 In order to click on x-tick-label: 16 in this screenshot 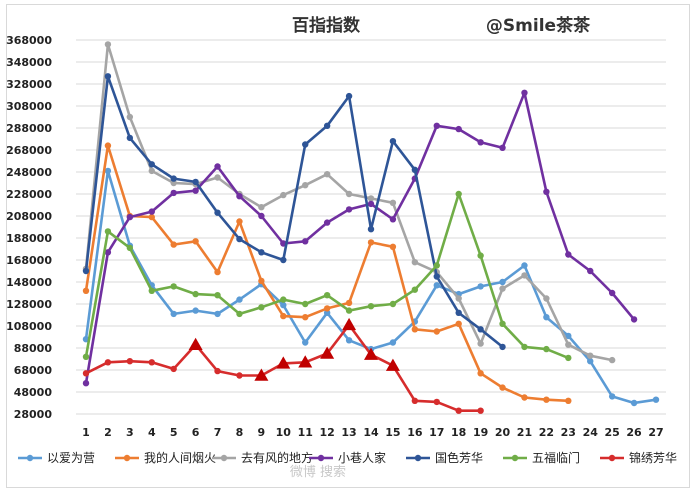, I will do `click(415, 432)`.